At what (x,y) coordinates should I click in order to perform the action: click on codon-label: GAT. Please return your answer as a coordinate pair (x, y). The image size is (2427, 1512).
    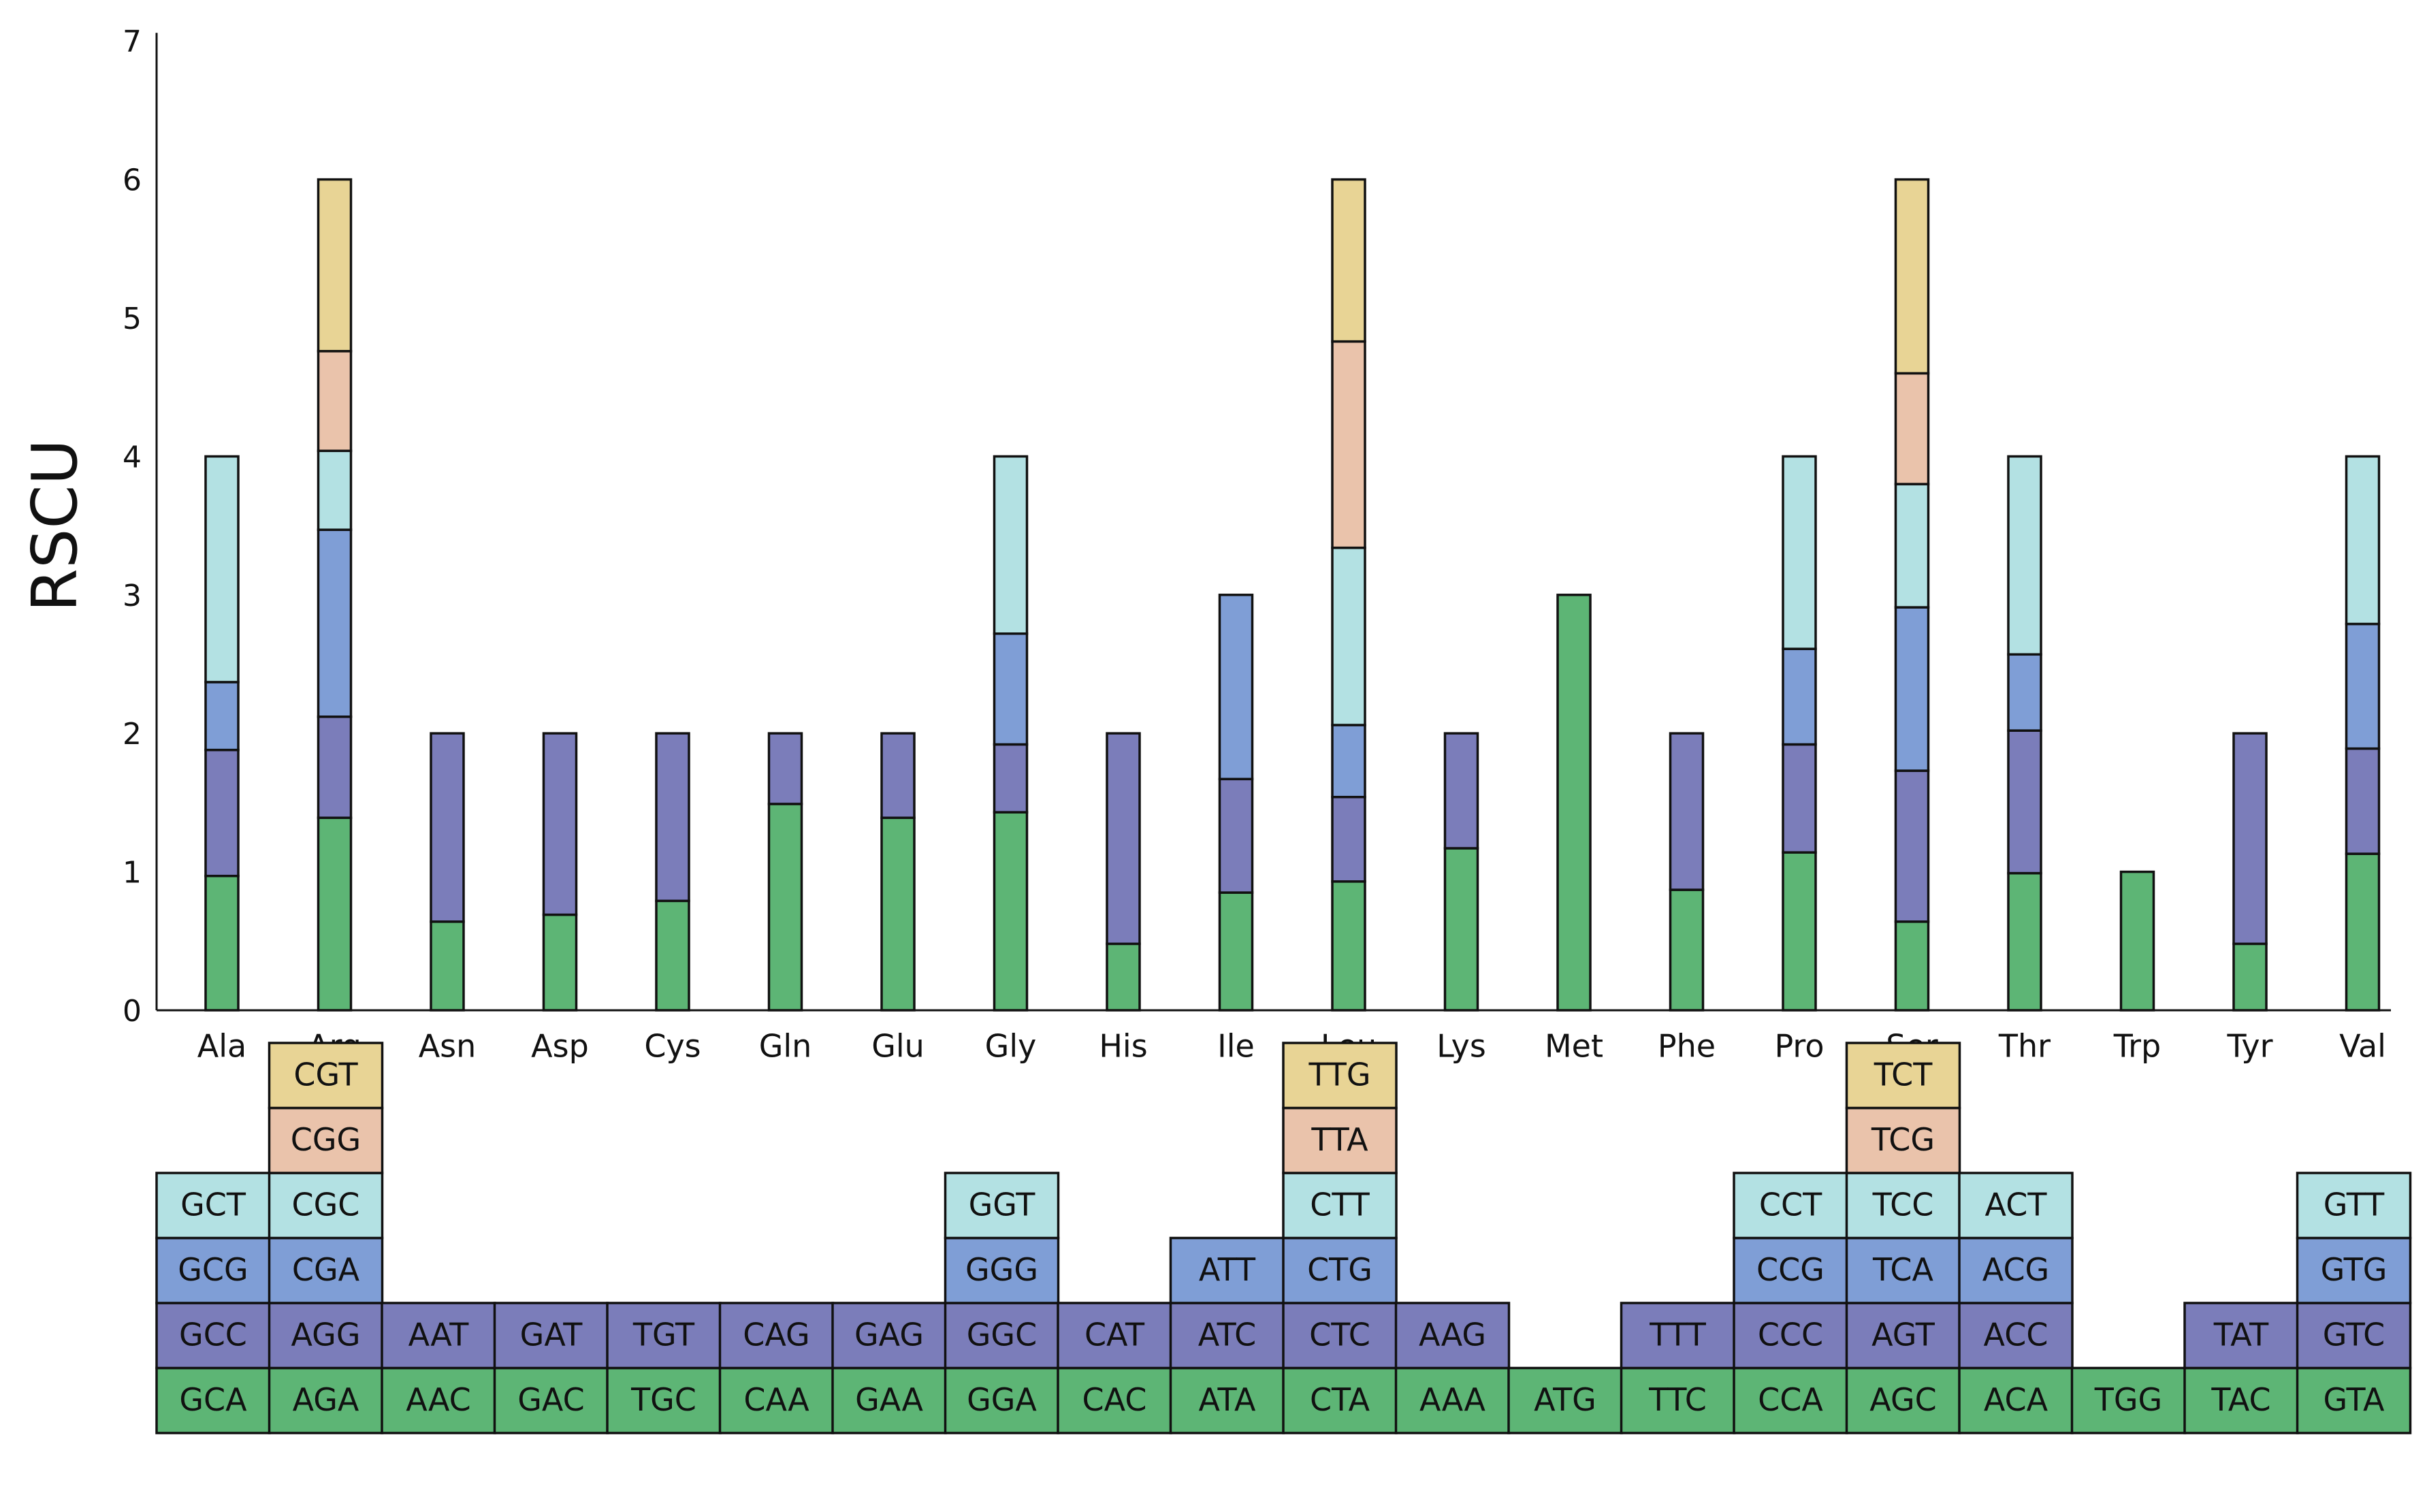
    Looking at the image, I should click on (551, 1334).